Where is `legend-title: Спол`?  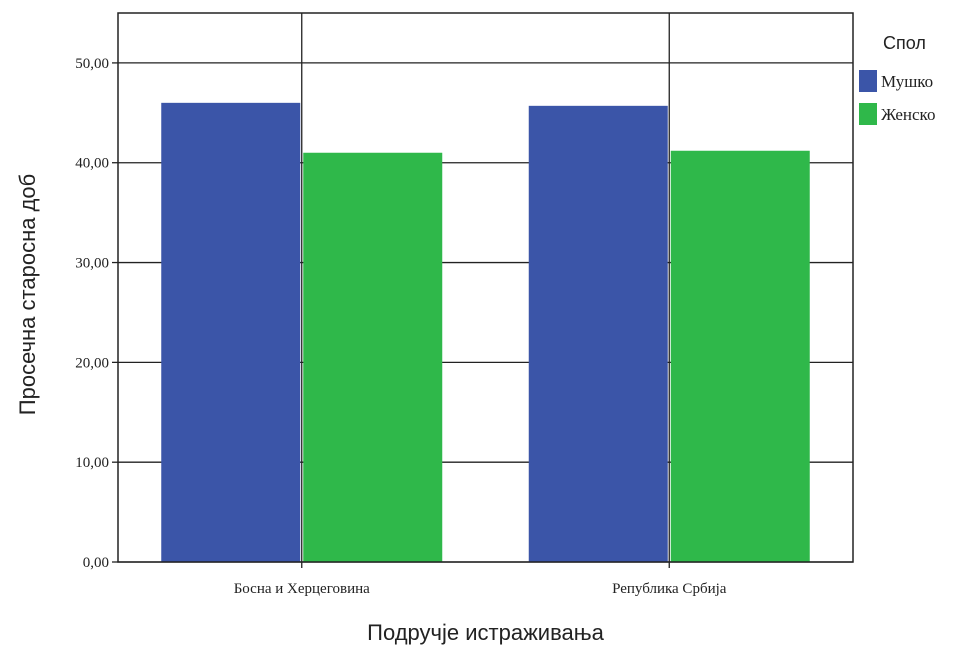 legend-title: Спол is located at coordinates (904, 43).